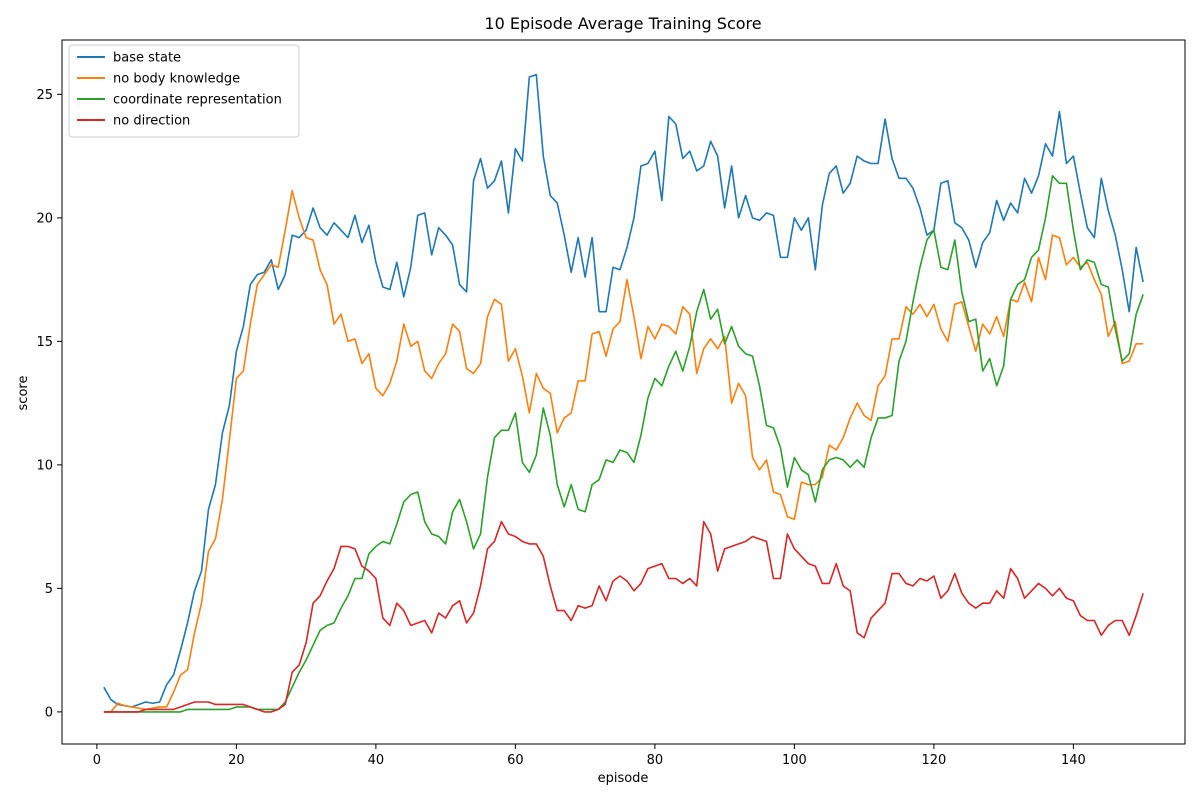  I want to click on x-tick-label: 0, so click(97, 760).